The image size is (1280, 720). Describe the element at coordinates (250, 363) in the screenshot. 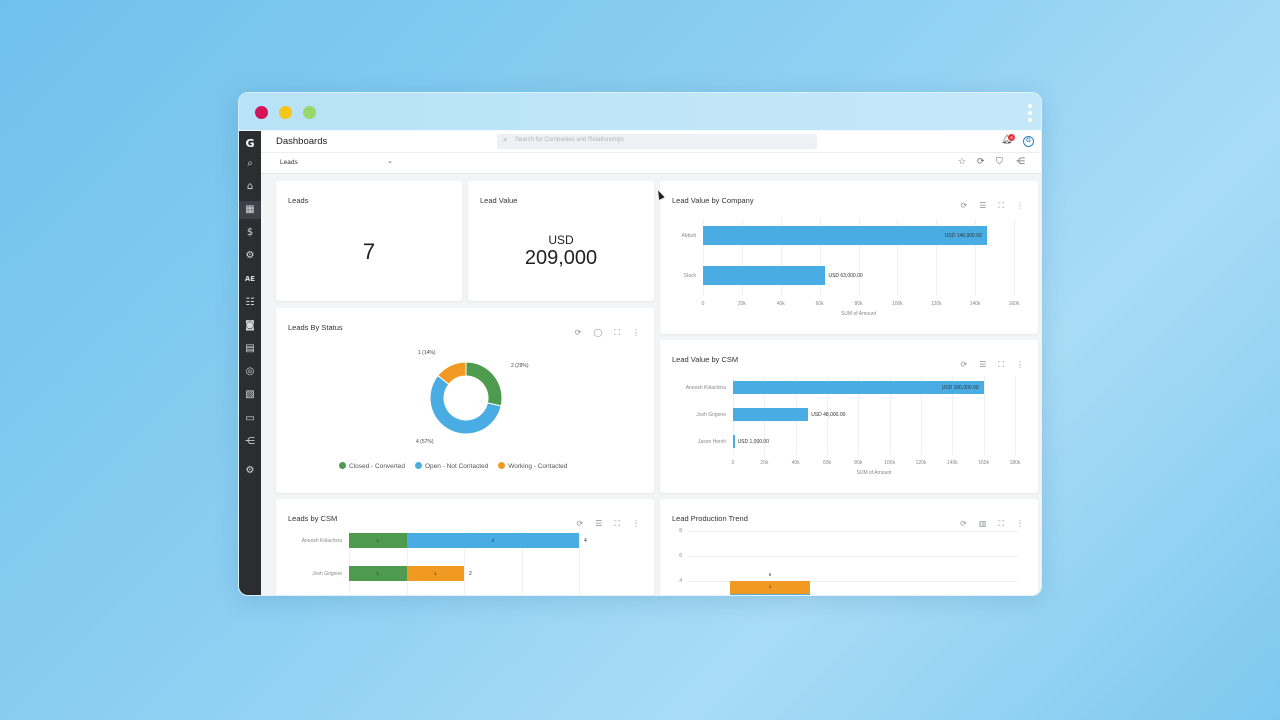

I see `sidebar: G ⌕ ⌂ ▦ $ ⚙ AE ☷ ◙ ▤ ◎ ▧ ▭ ⋲ ⚙` at that location.